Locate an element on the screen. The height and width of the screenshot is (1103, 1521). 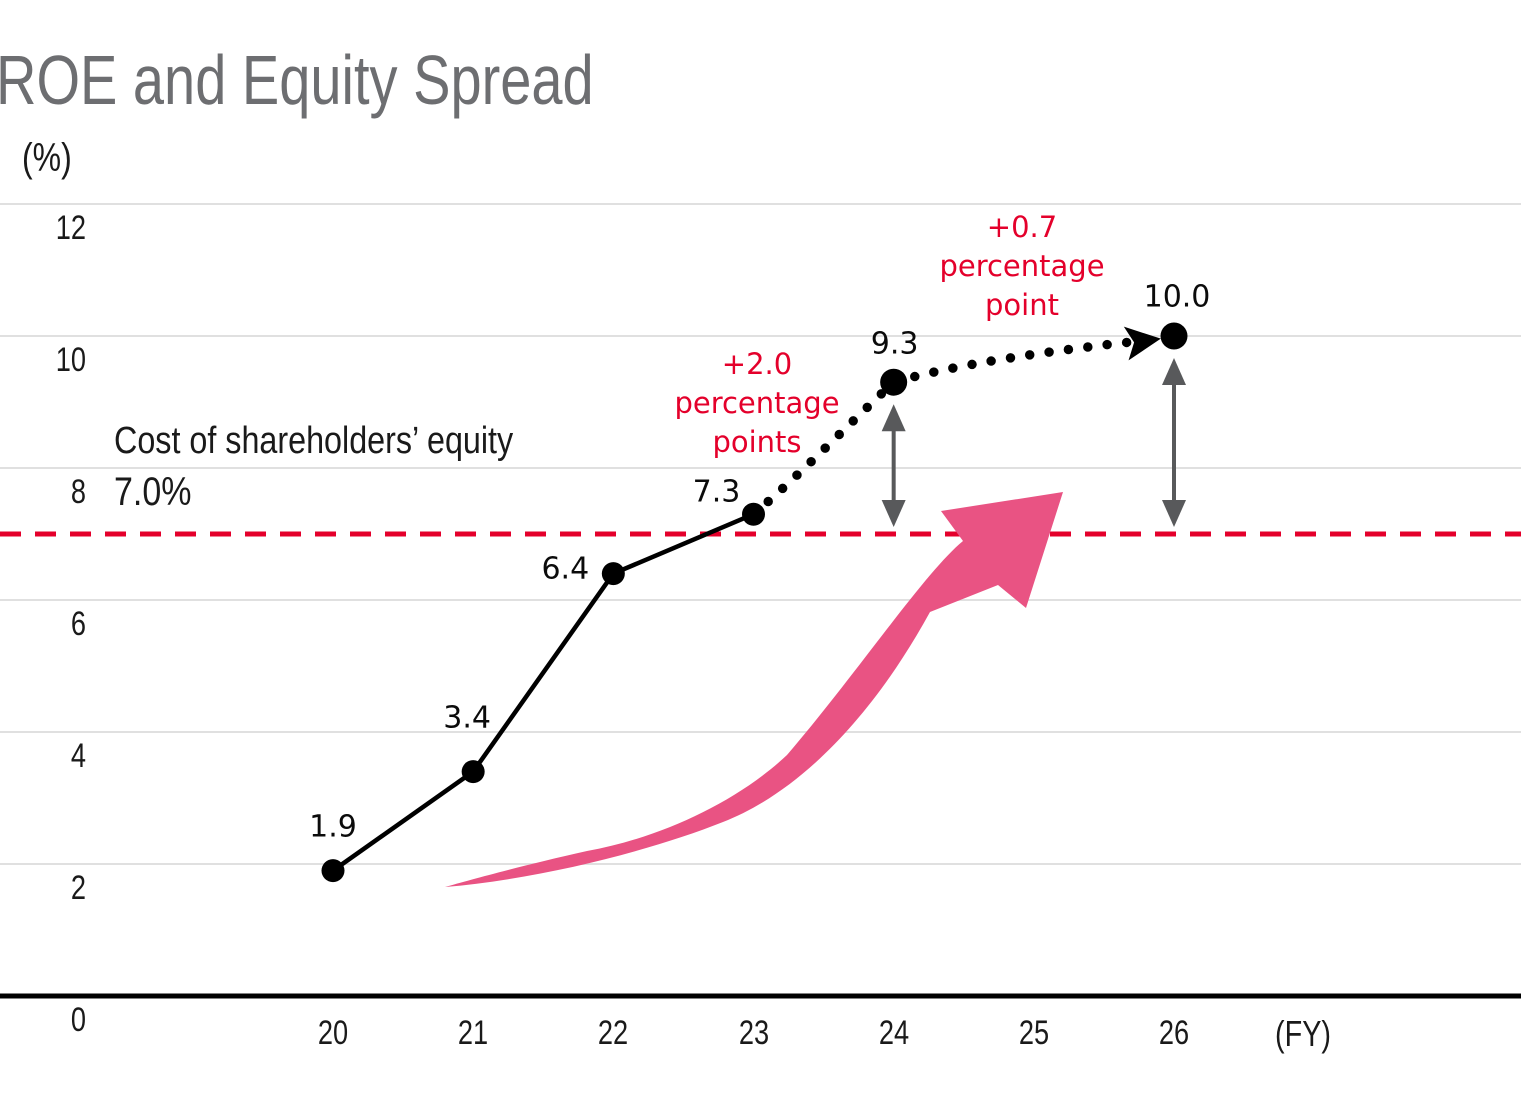
annotation-fy26-spread: +0.7 percentage point is located at coordinates (1021, 266).